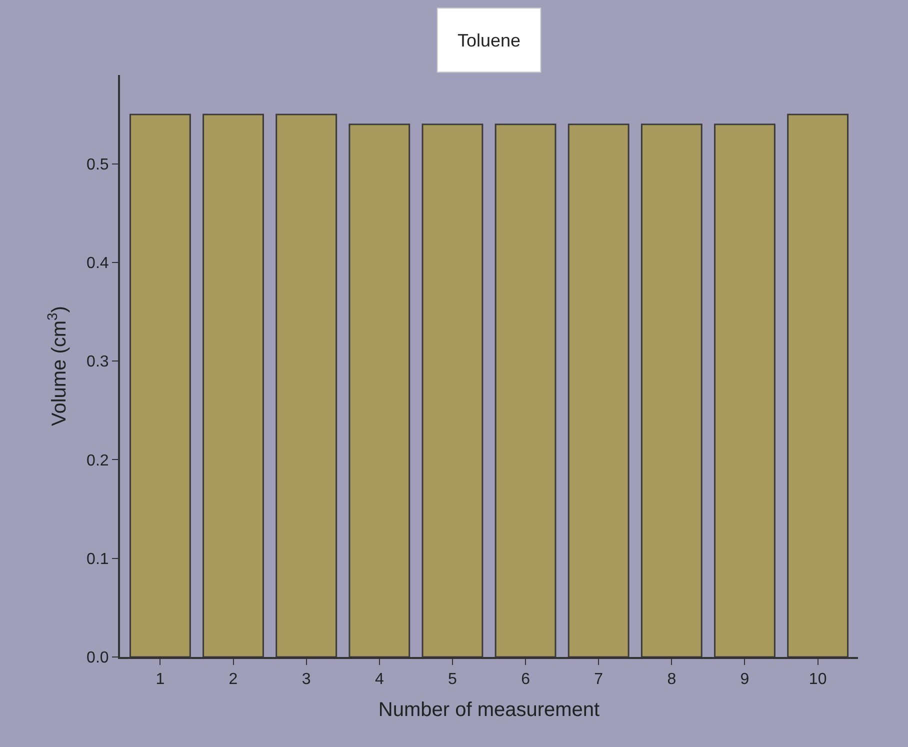 The image size is (908, 747). Describe the element at coordinates (97, 362) in the screenshot. I see `y-tick-label: 0.3` at that location.